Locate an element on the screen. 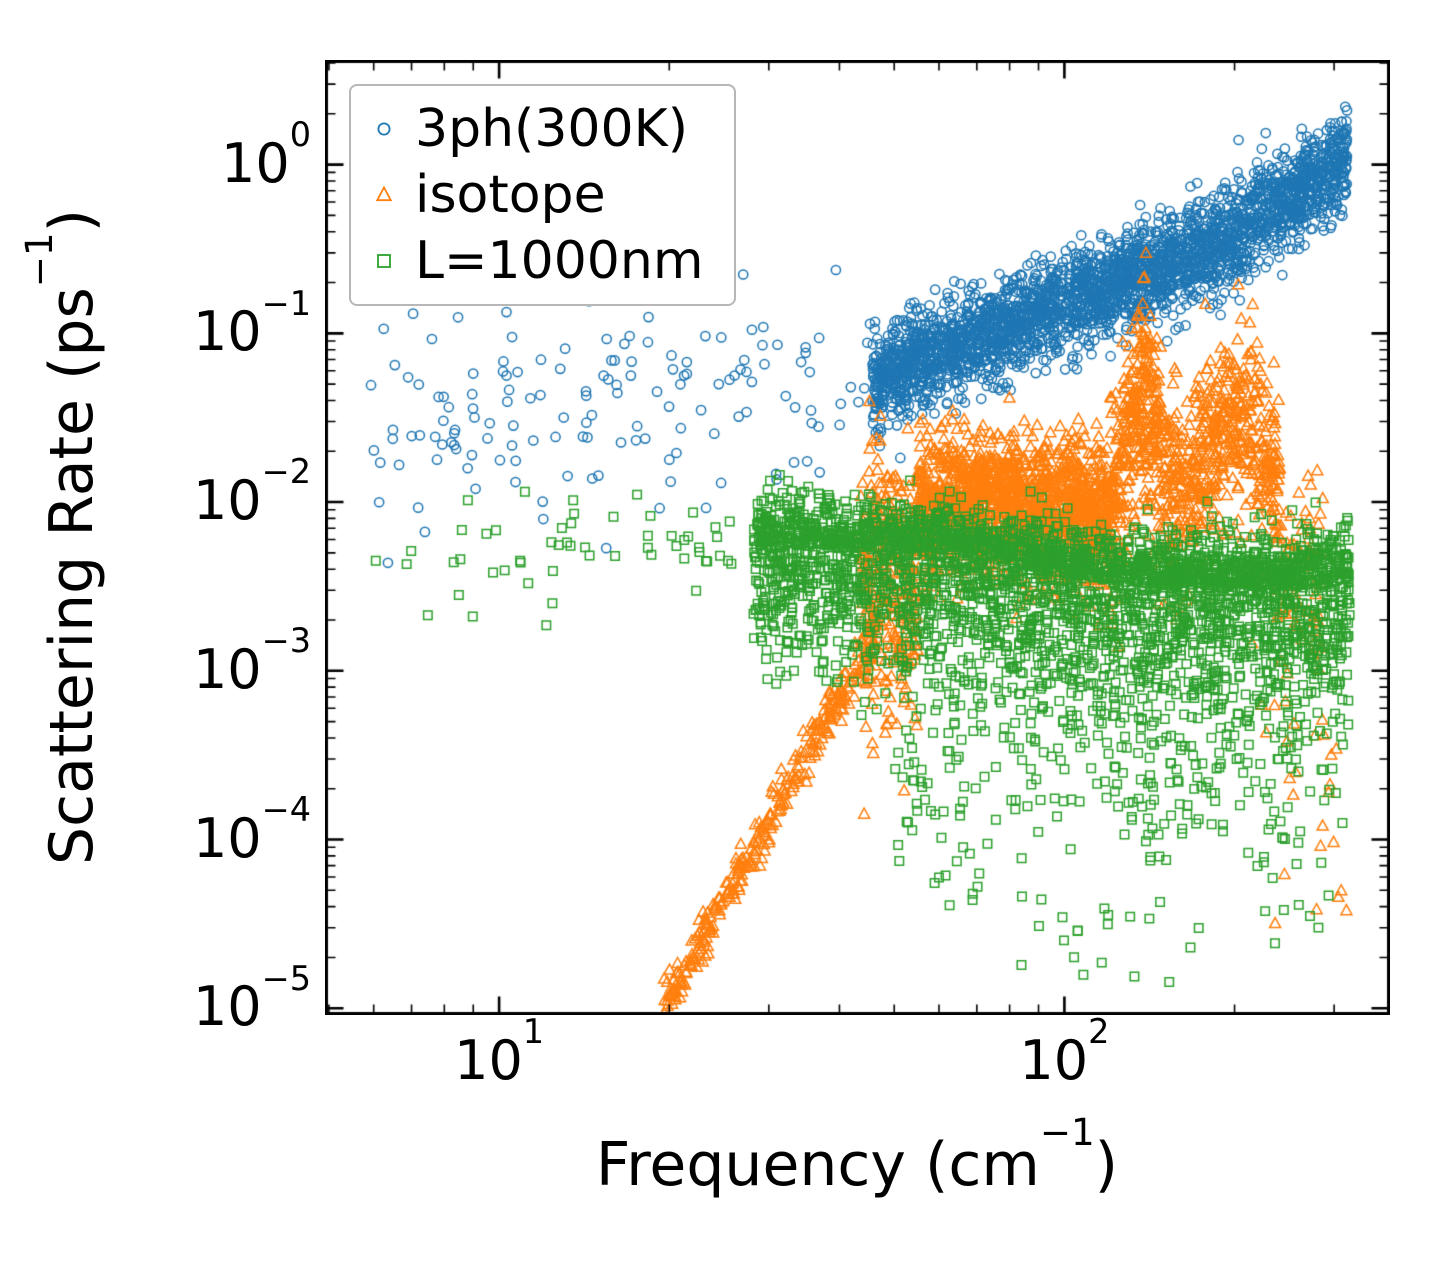 The width and height of the screenshot is (1455, 1265). y-tick-label: 10⁻¹ is located at coordinates (251, 323).